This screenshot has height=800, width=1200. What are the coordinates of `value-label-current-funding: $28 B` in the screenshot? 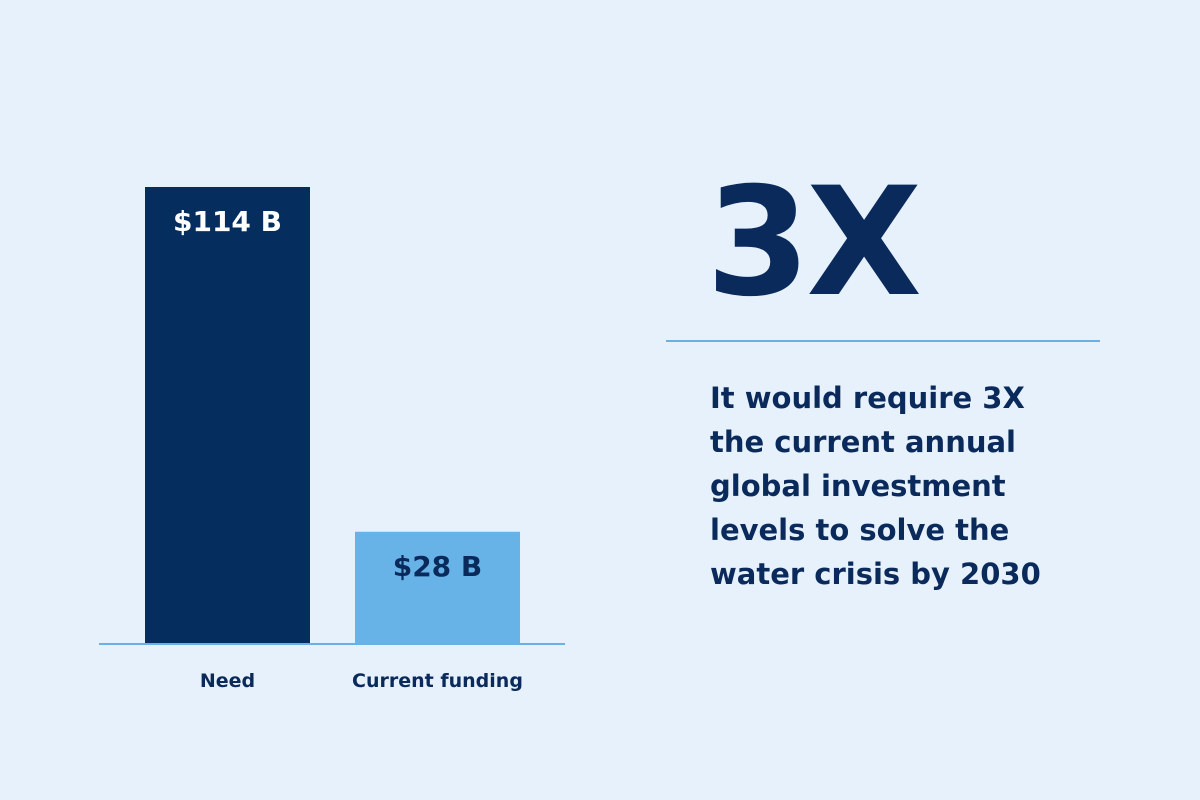 It's located at (438, 566).